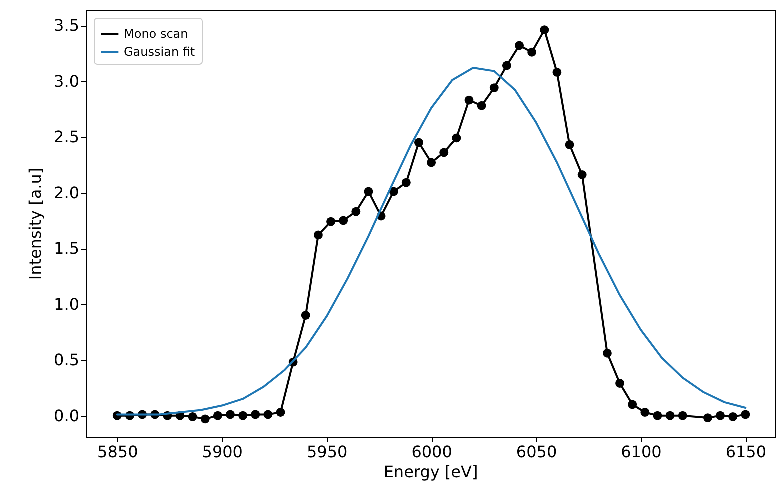 The width and height of the screenshot is (776, 497). I want to click on legend-label: Mono scan, so click(156, 34).